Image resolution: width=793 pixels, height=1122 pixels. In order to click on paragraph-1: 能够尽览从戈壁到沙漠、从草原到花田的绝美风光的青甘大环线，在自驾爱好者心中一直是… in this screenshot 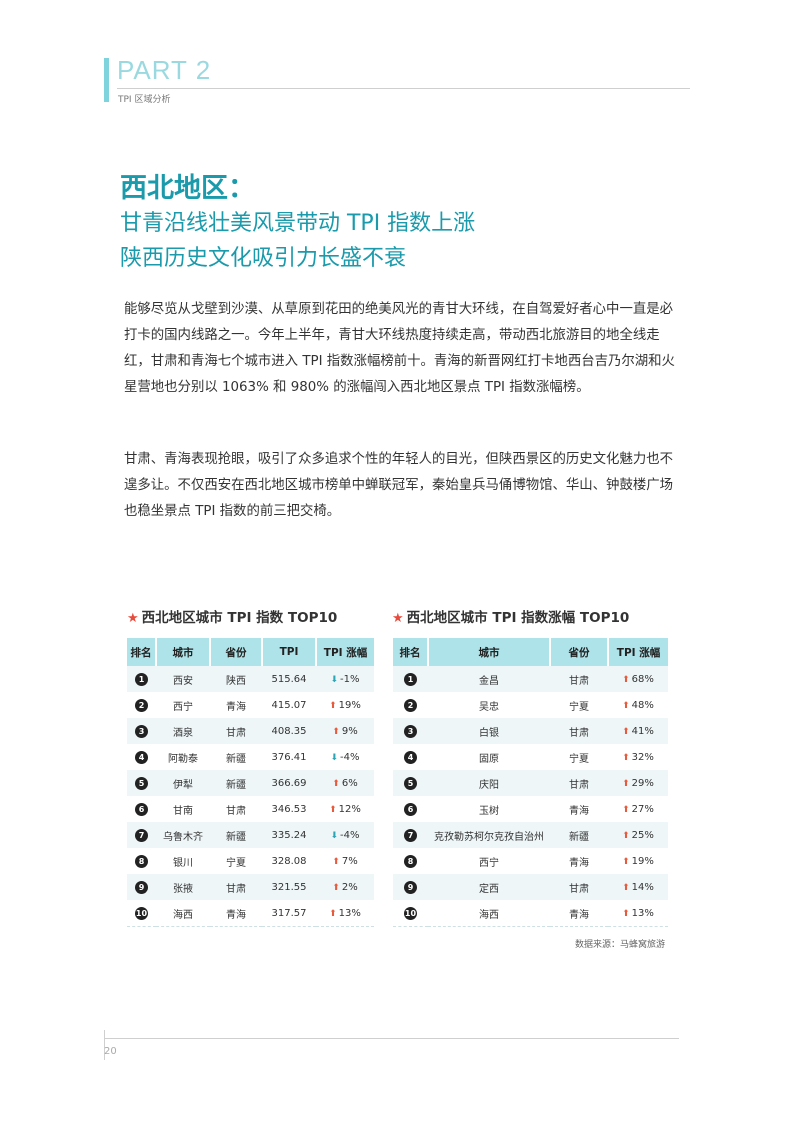, I will do `click(399, 348)`.